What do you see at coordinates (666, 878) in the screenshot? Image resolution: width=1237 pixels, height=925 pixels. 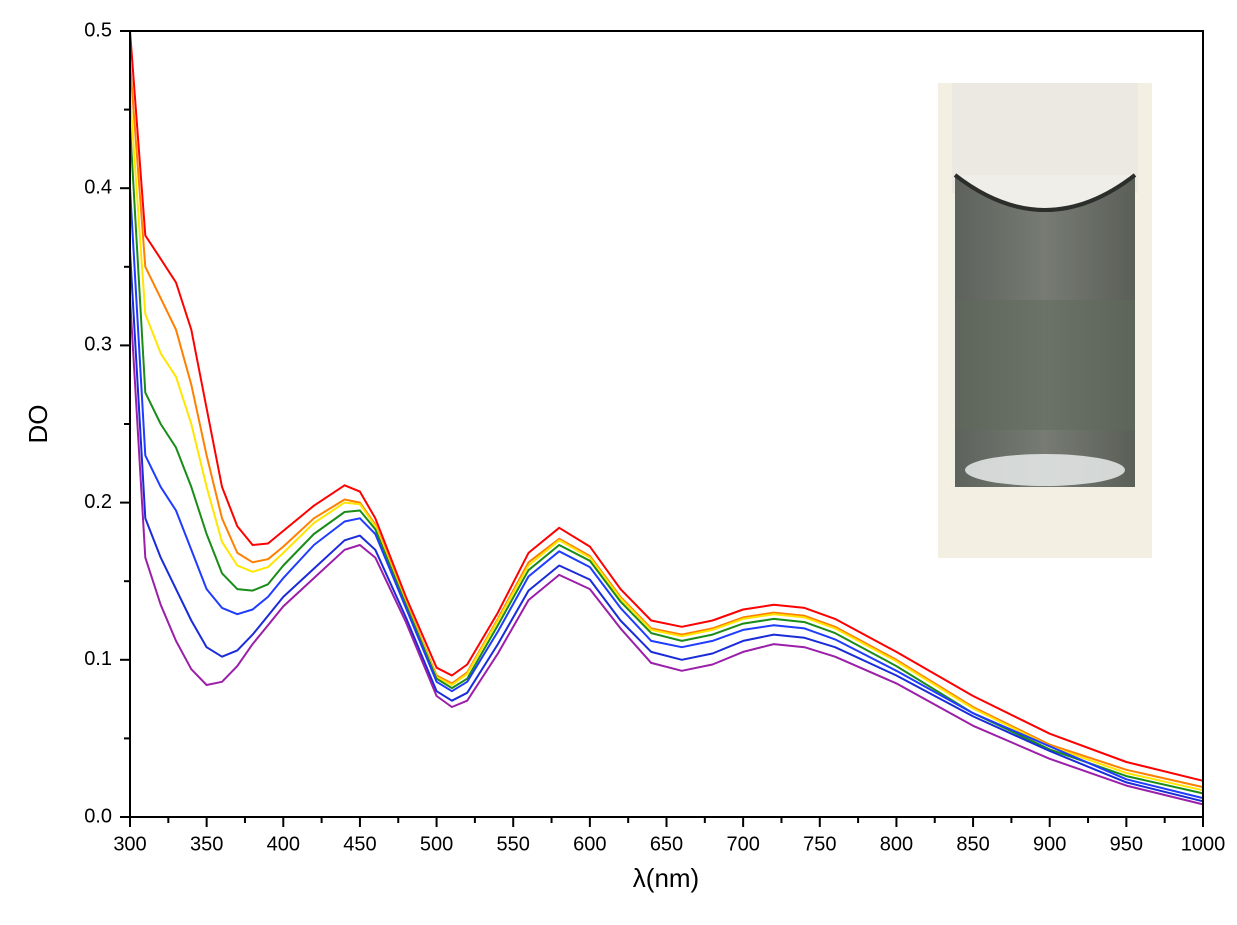 I see `x-axis-title: λ(nm)` at bounding box center [666, 878].